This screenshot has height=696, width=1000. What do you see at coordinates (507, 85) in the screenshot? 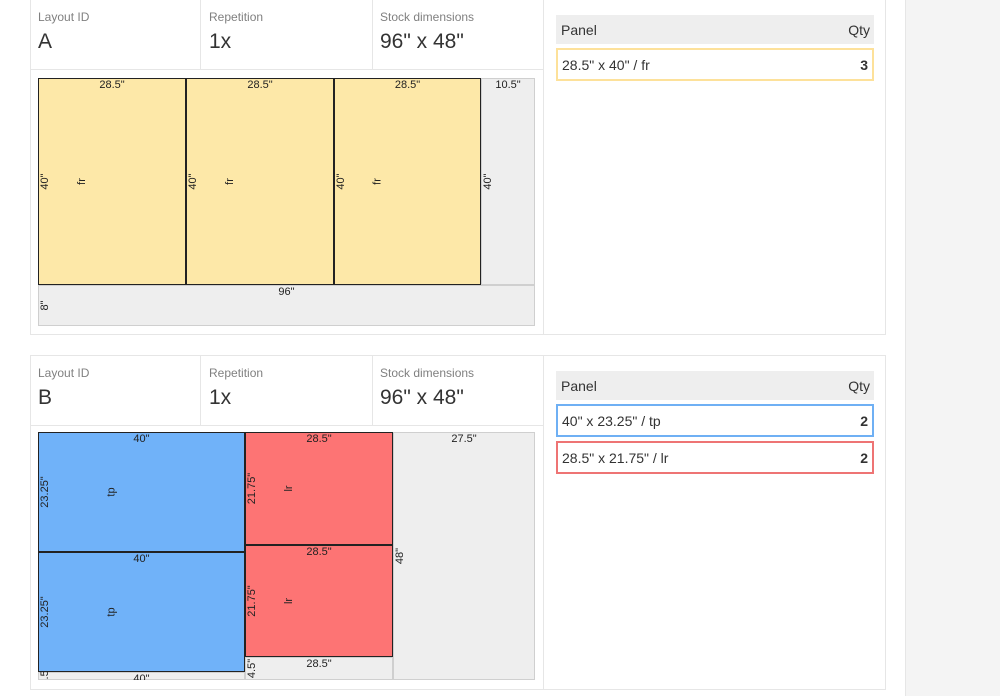
I see `width-label: 10.5"` at bounding box center [507, 85].